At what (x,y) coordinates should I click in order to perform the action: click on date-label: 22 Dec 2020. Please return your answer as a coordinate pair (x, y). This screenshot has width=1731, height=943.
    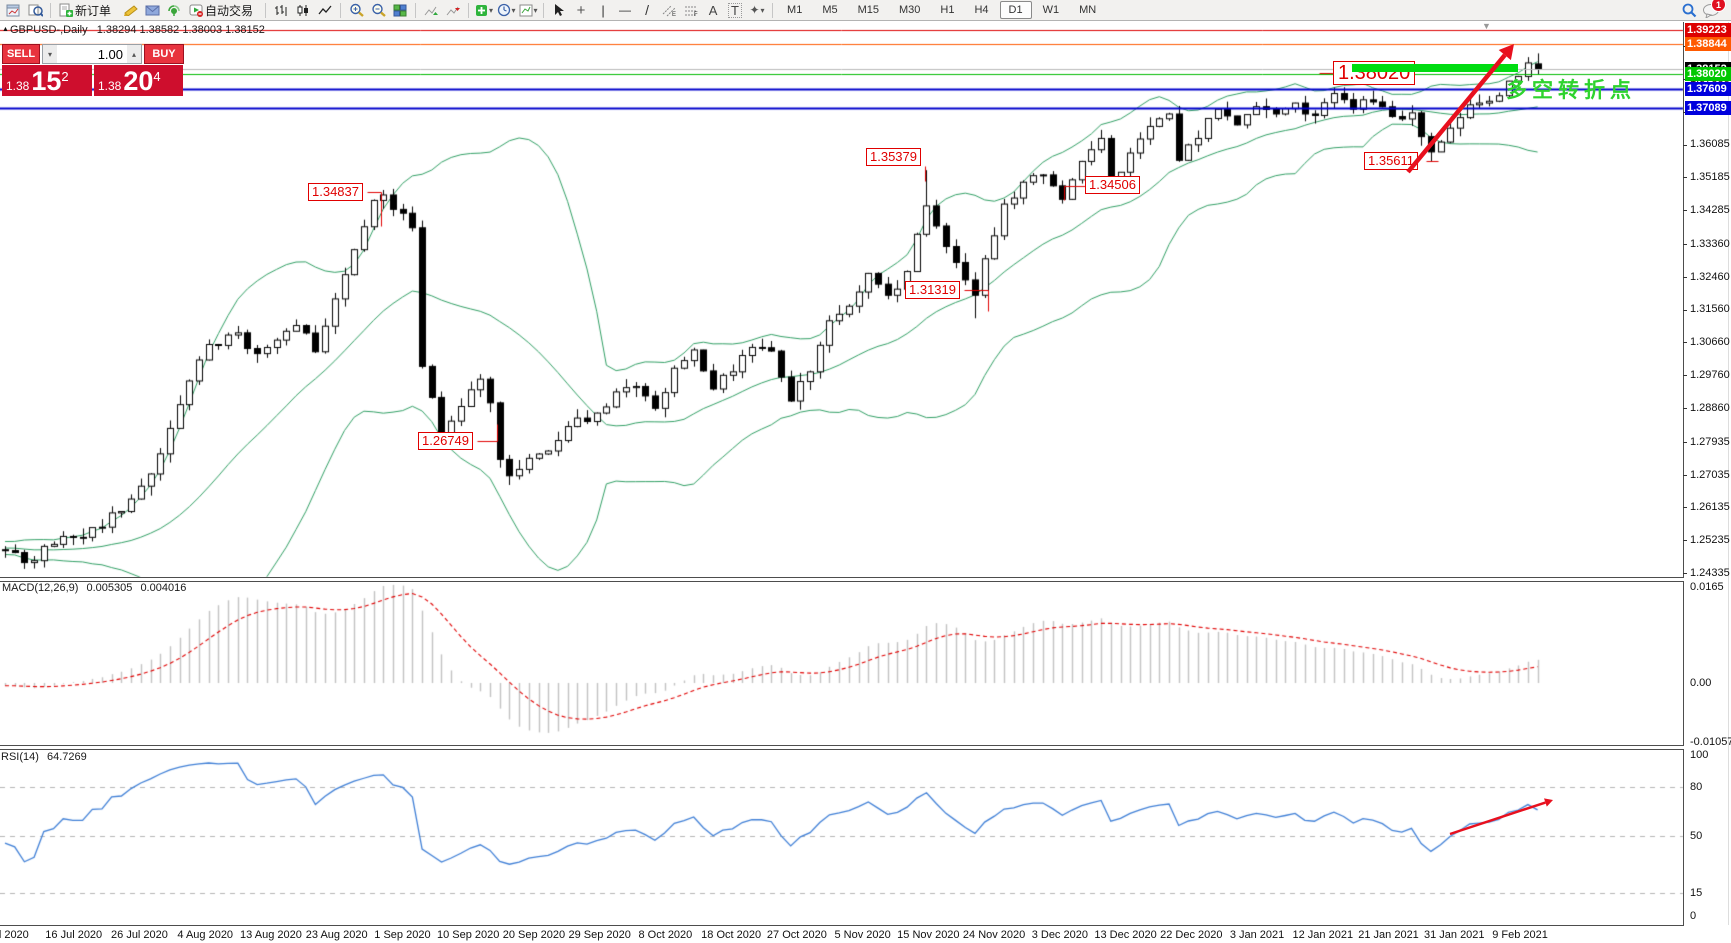
    Looking at the image, I should click on (1191, 935).